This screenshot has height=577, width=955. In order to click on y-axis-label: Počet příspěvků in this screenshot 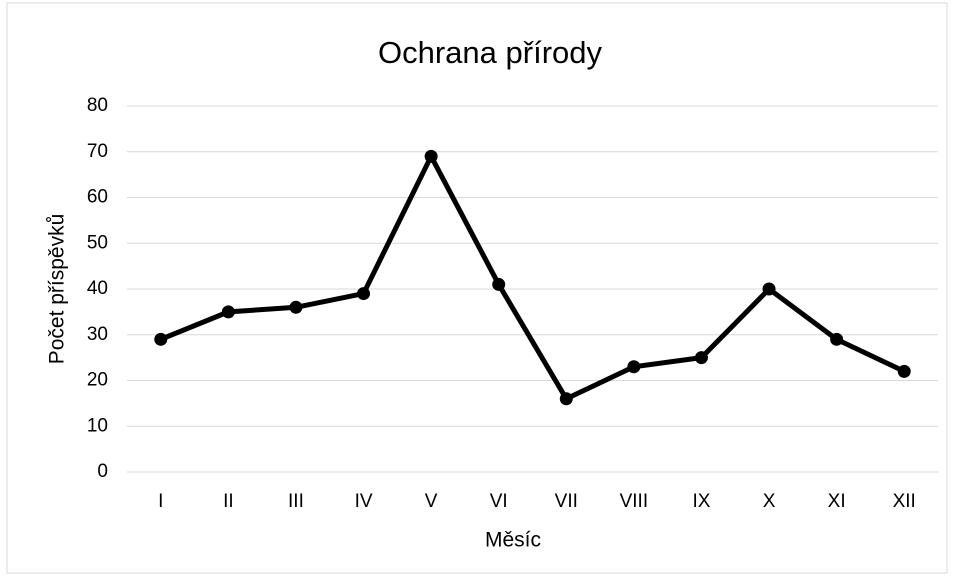, I will do `click(57, 289)`.